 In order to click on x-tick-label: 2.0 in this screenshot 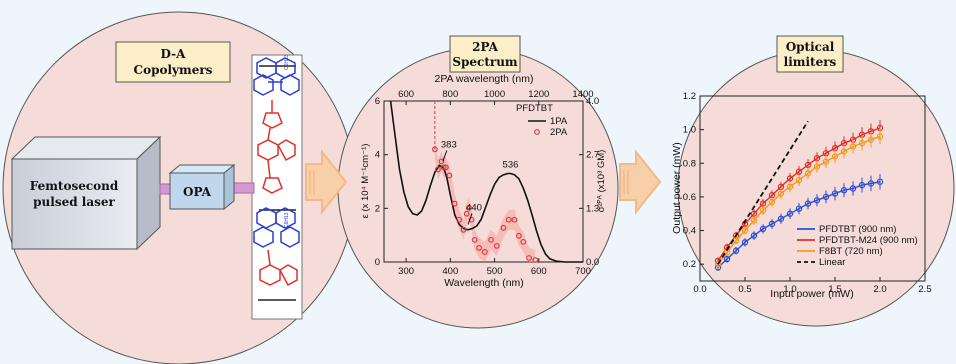, I will do `click(879, 289)`.